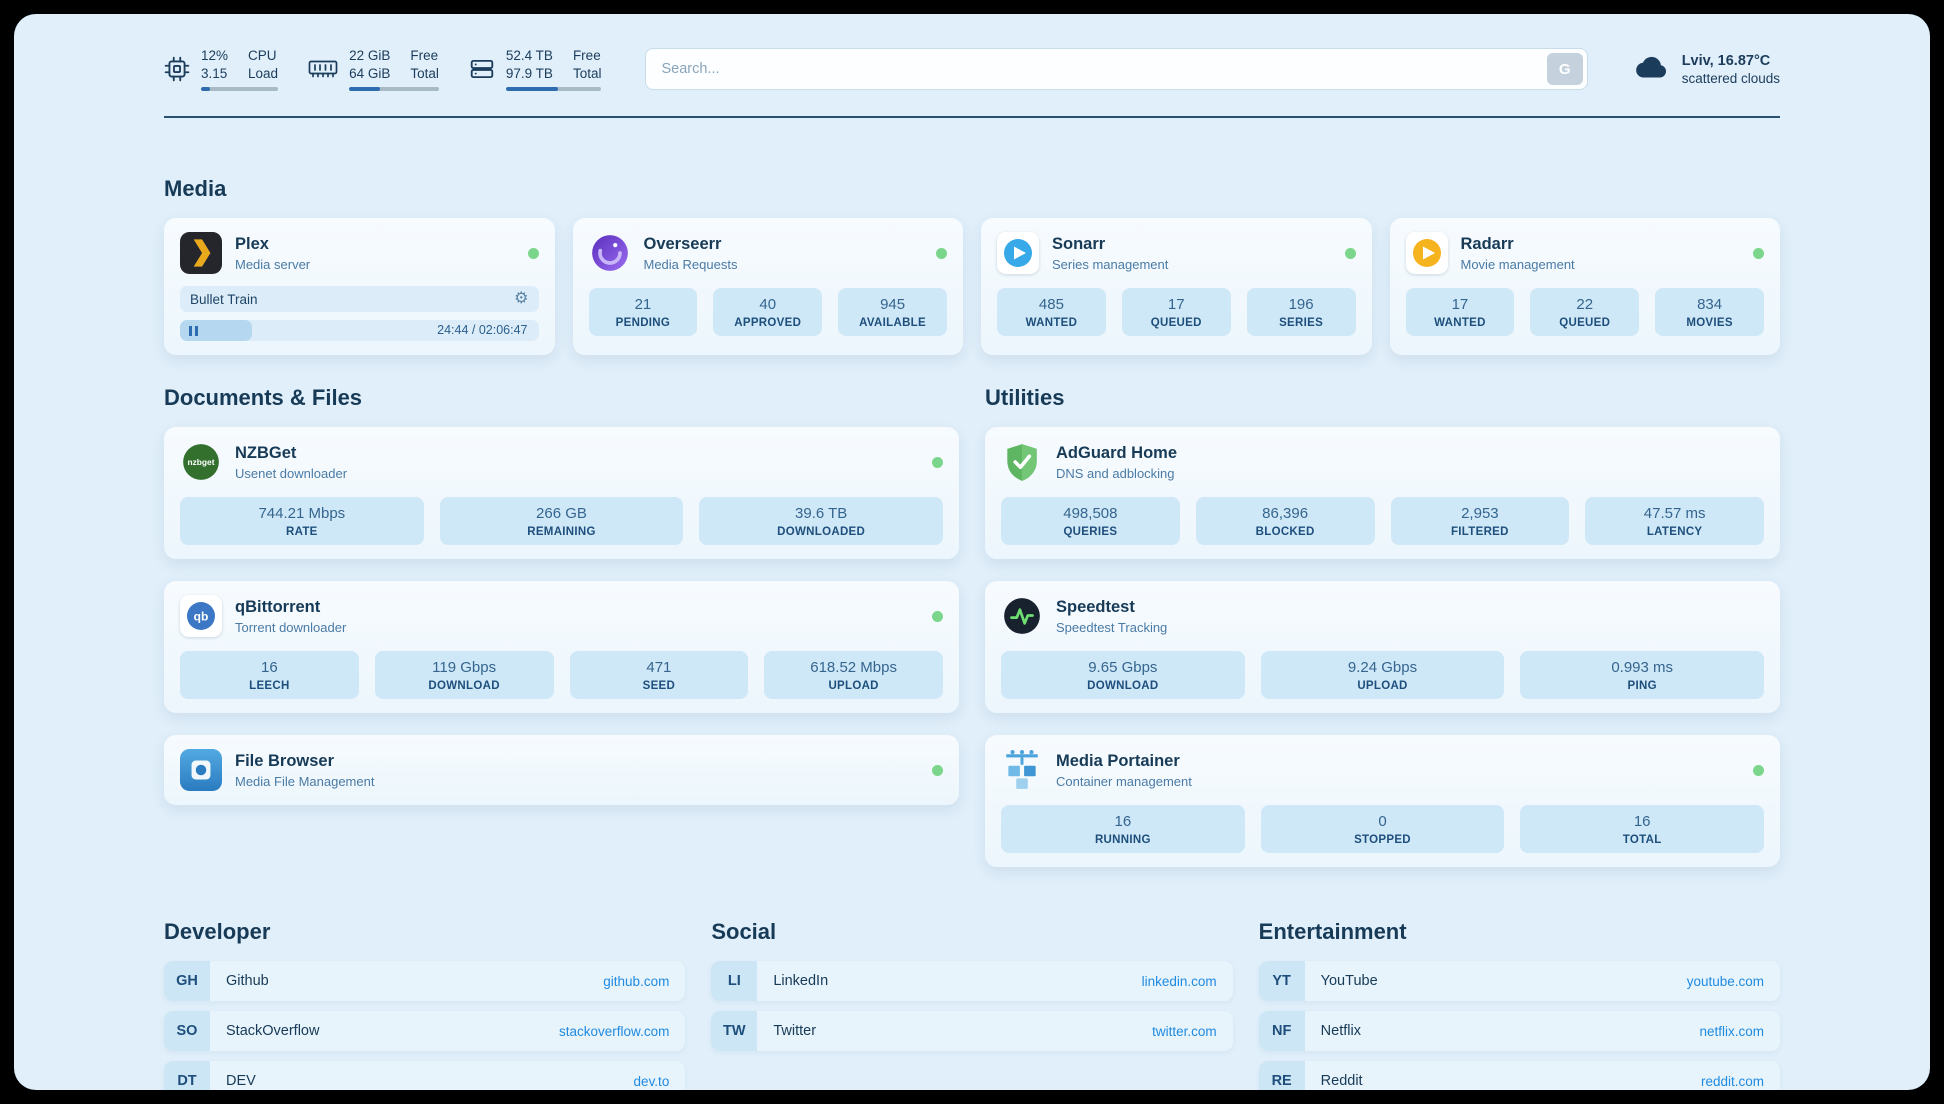  I want to click on link-url: reddit.com, so click(1732, 1081).